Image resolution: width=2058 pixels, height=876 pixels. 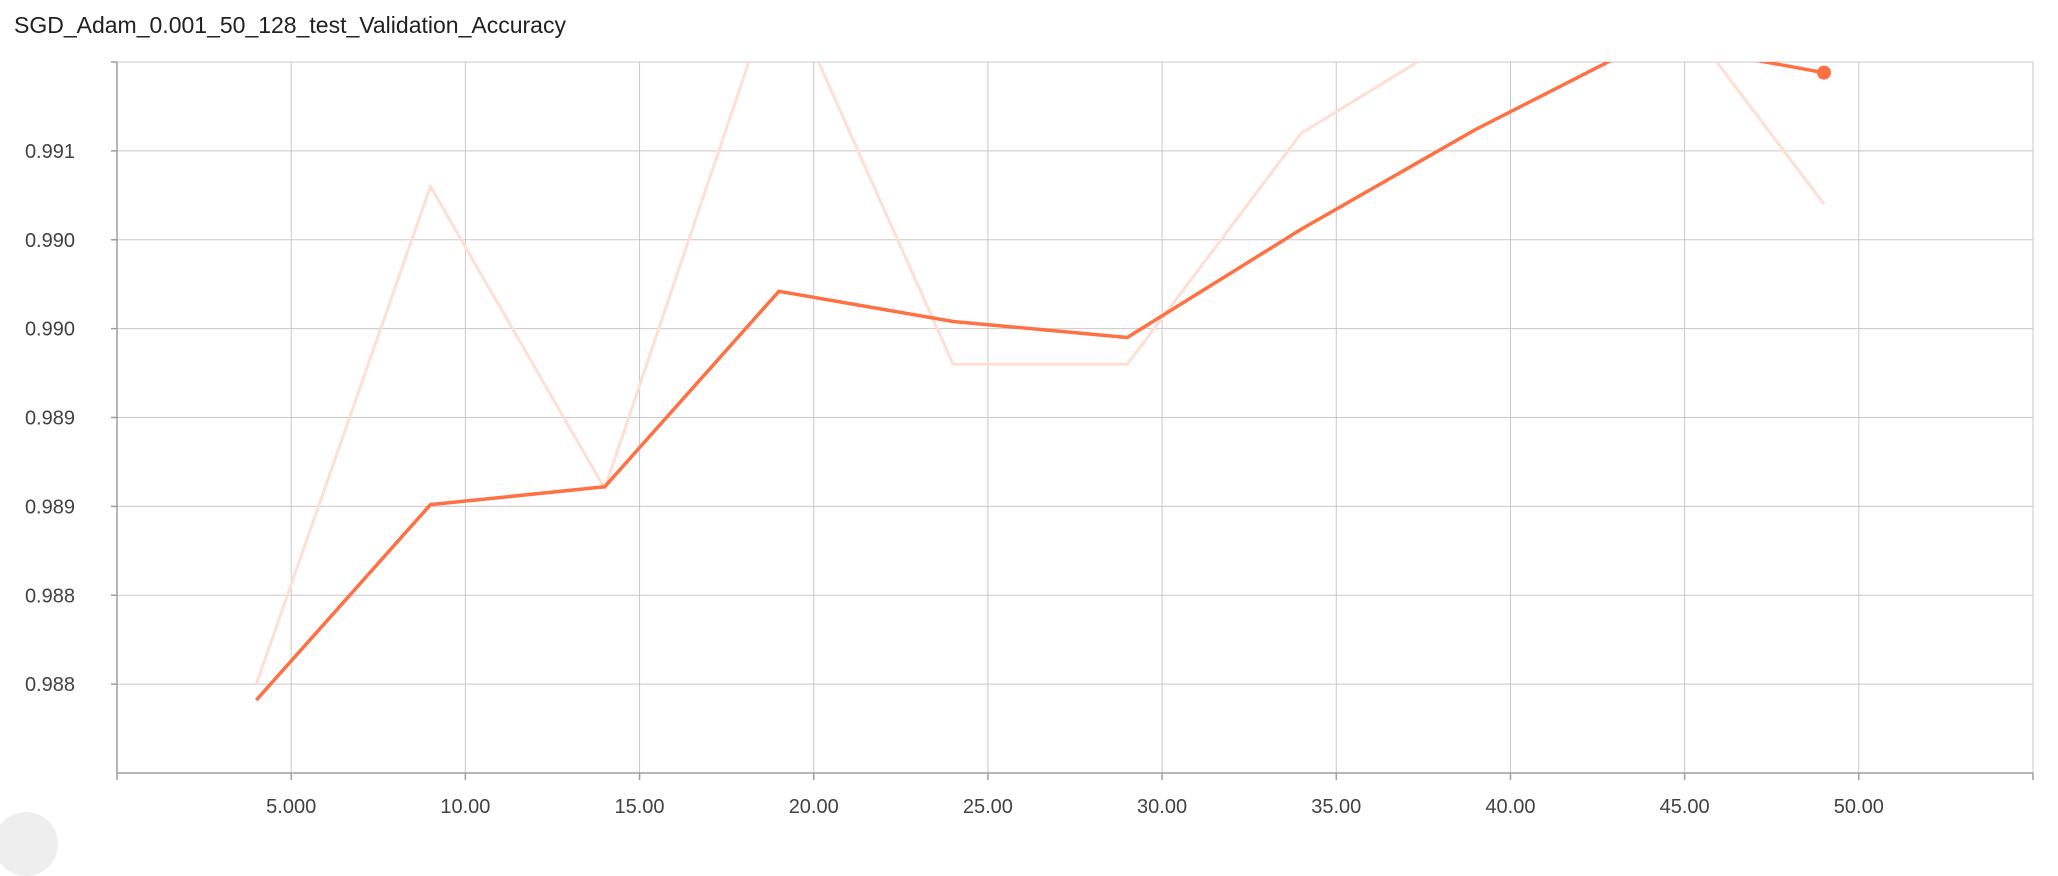 What do you see at coordinates (291, 807) in the screenshot?
I see `x-tick-label: 5.000` at bounding box center [291, 807].